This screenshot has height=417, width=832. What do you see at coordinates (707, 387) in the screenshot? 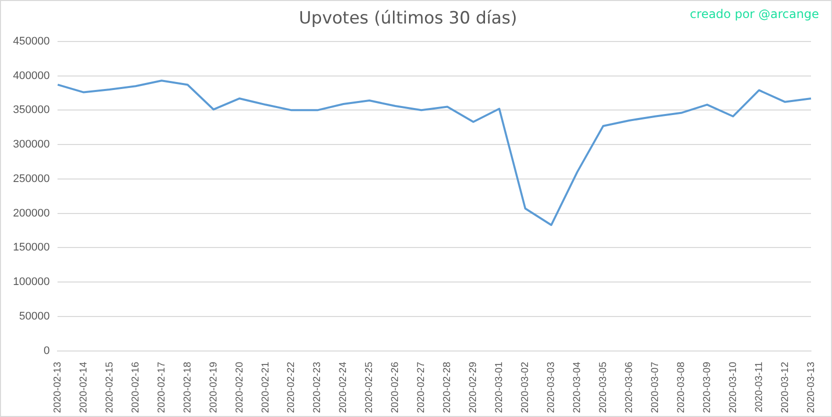
I see `x-tick-label: 2020-03-09` at bounding box center [707, 387].